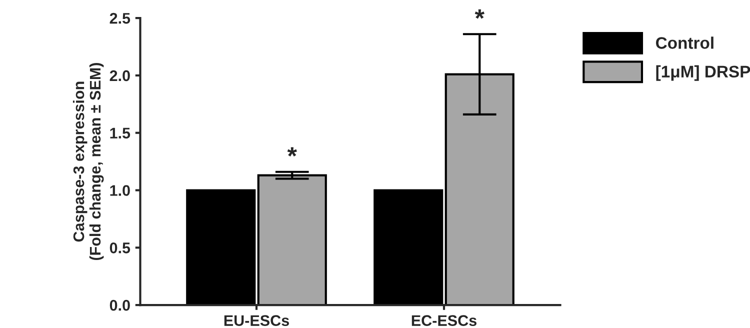  I want to click on y-tick-label: 0.5, so click(120, 248).